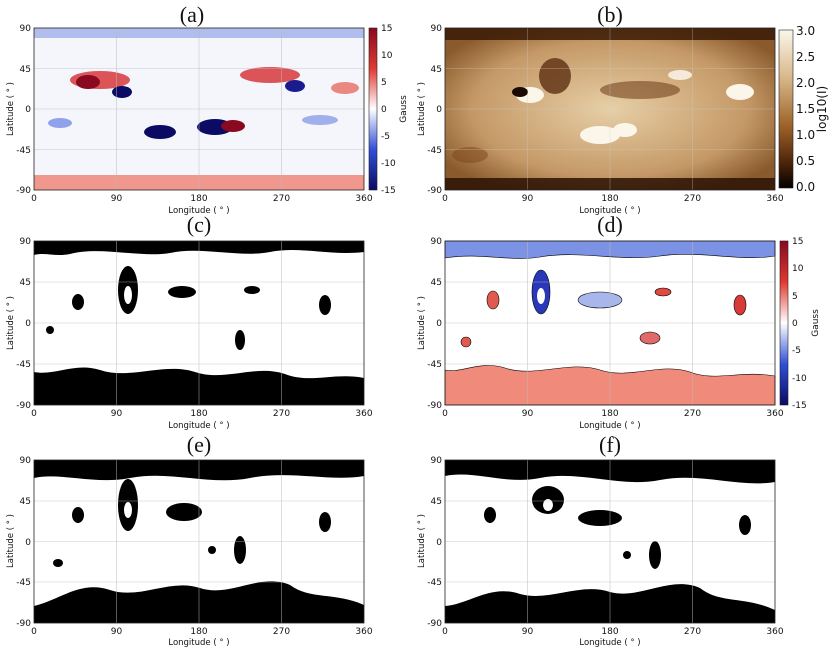 The width and height of the screenshot is (831, 648). I want to click on panel-b-colorbar: 3.0 2.5 2.0 1.5 1.0 0.5 0.0 log10(I), so click(803, 109).